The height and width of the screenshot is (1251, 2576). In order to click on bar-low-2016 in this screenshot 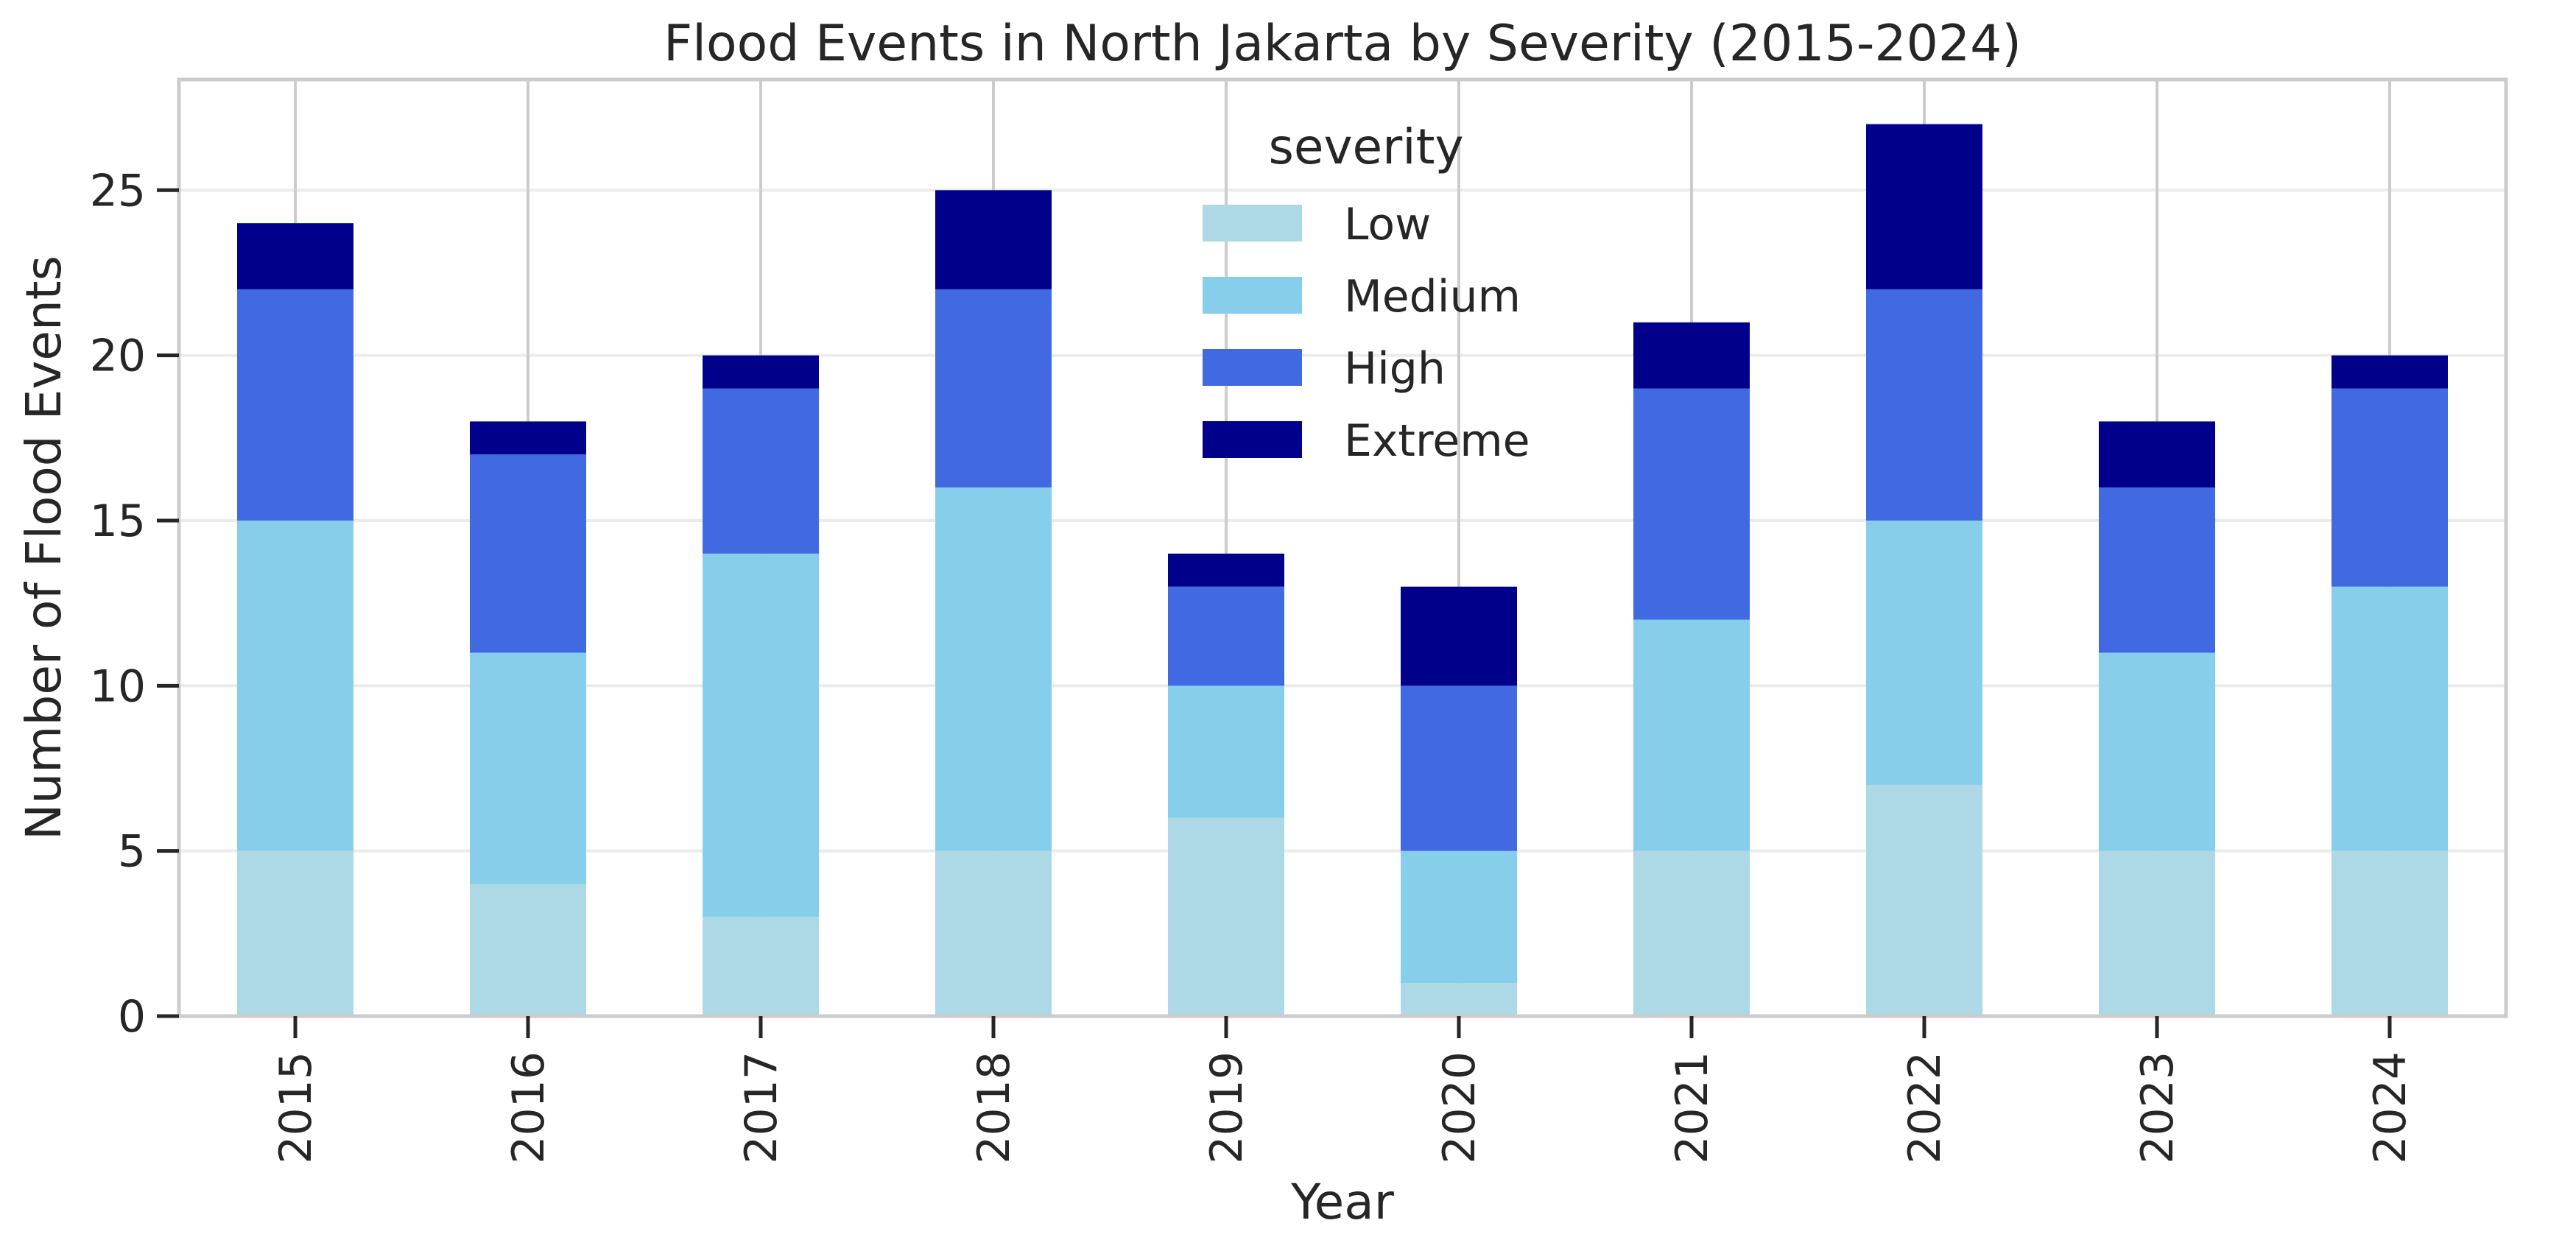, I will do `click(528, 950)`.